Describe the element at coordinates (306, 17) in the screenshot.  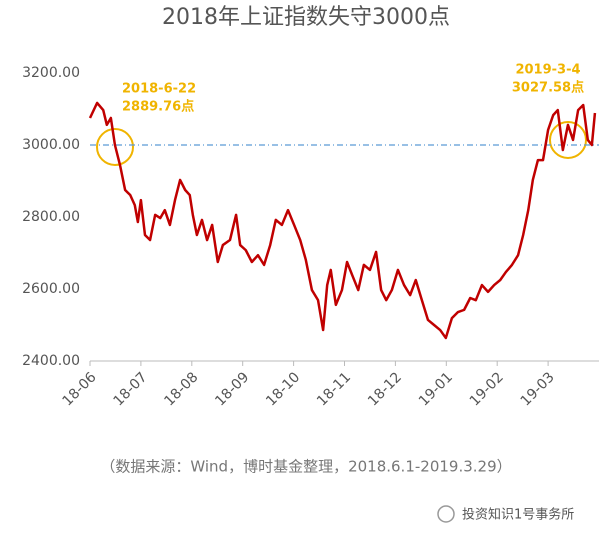
I see `chart-title: 2018年上证指数失守3000点` at that location.